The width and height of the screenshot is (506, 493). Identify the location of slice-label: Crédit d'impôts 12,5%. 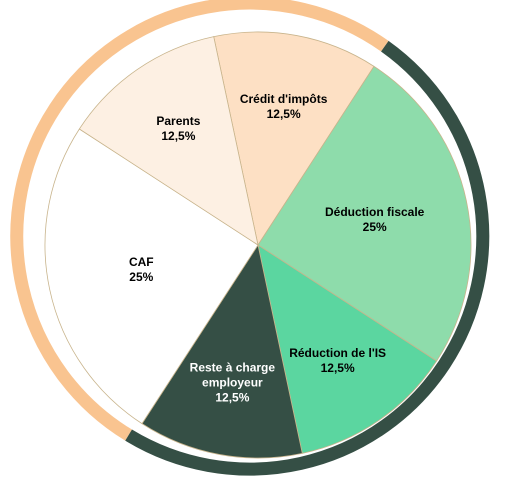
(284, 107).